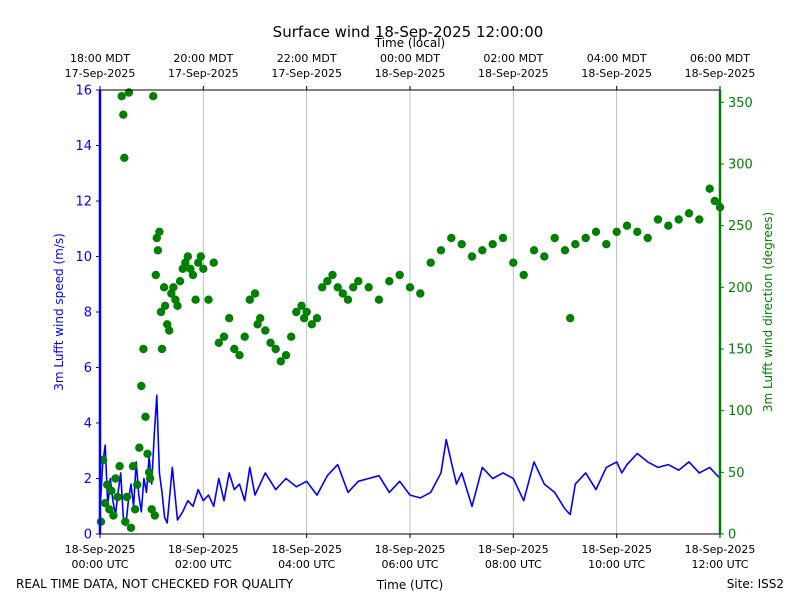  What do you see at coordinates (740, 288) in the screenshot?
I see `y-tick-label-right: 200` at bounding box center [740, 288].